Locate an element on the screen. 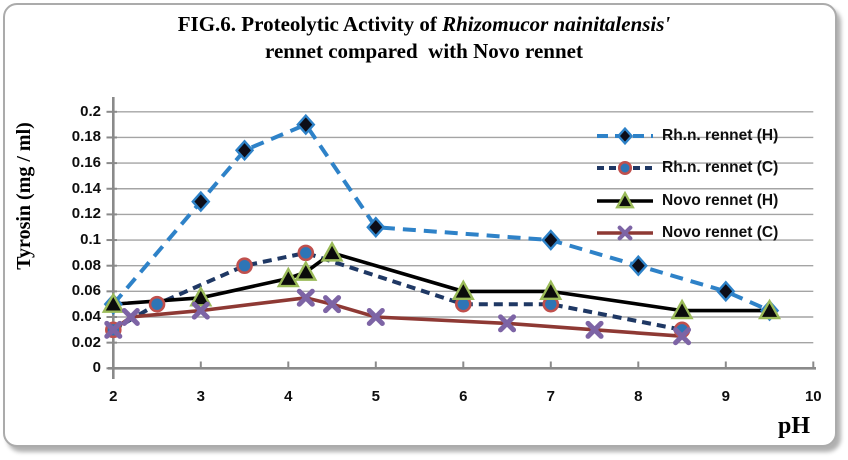  legend-sample-novo-rennet-c is located at coordinates (625, 233).